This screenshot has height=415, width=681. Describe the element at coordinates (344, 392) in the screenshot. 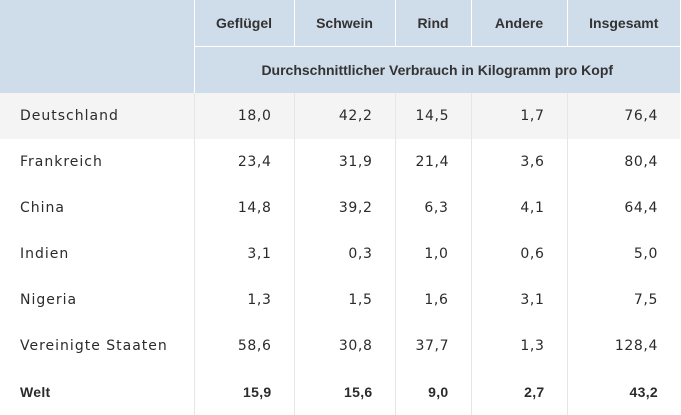

I see `total-cell-value: 15,6` at that location.